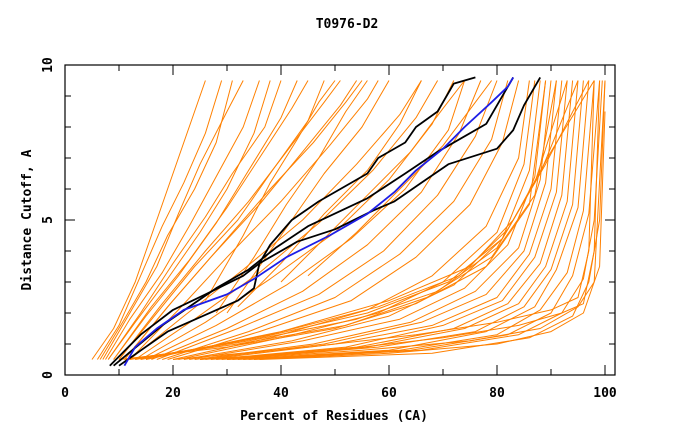  I want to click on x-tick-label: 60, so click(389, 393).